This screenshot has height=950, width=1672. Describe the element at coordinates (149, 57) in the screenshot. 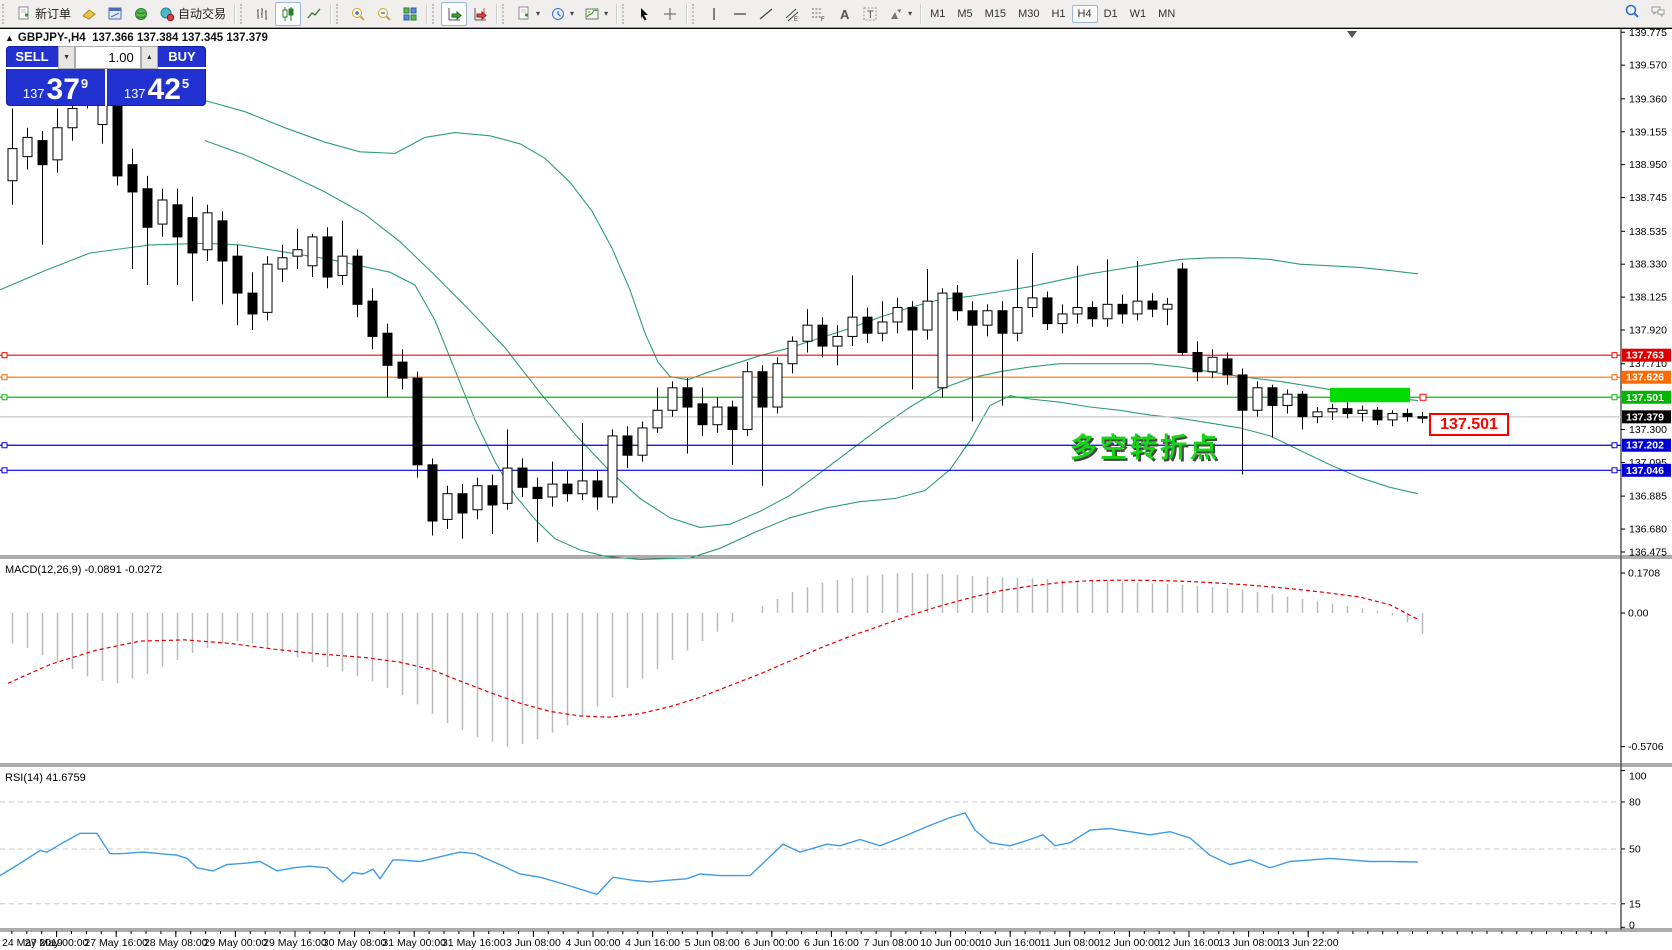

I see `volume-increase-button: ▲` at that location.